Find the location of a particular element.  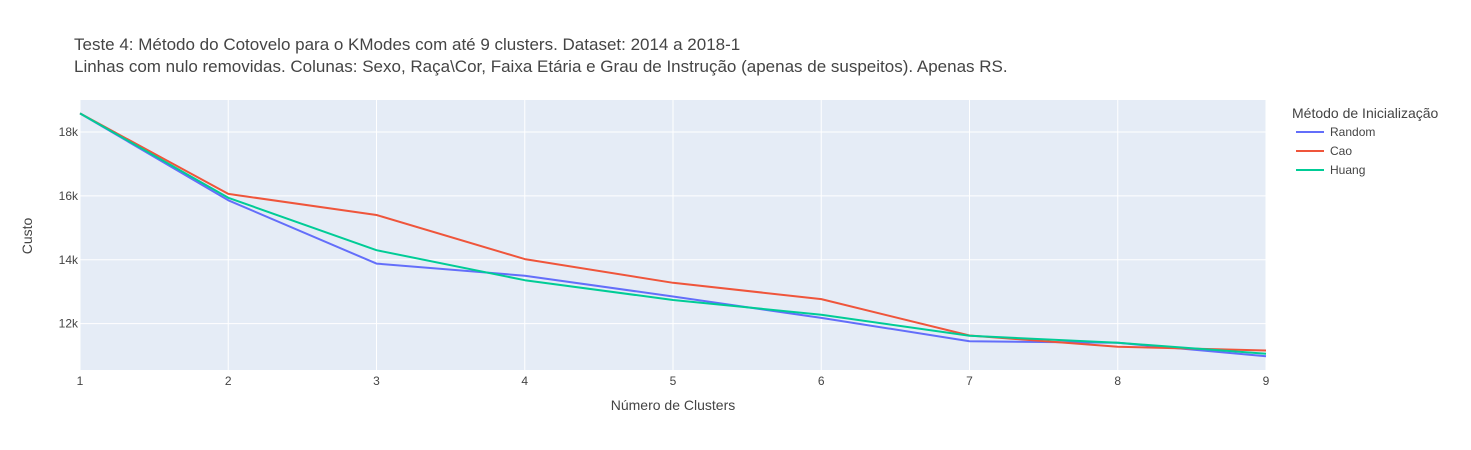

legend-label-cao: Cao is located at coordinates (1341, 151).